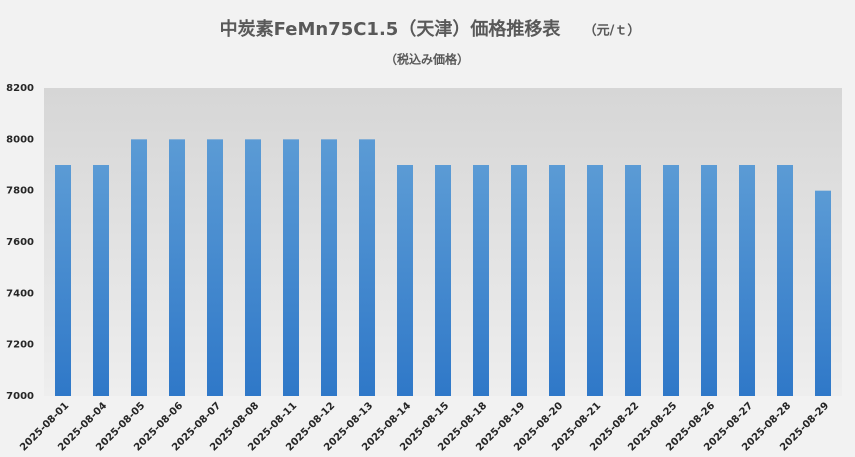 This screenshot has height=457, width=855. What do you see at coordinates (427, 59) in the screenshot?
I see `chart-subtitle: （税込み価格）` at bounding box center [427, 59].